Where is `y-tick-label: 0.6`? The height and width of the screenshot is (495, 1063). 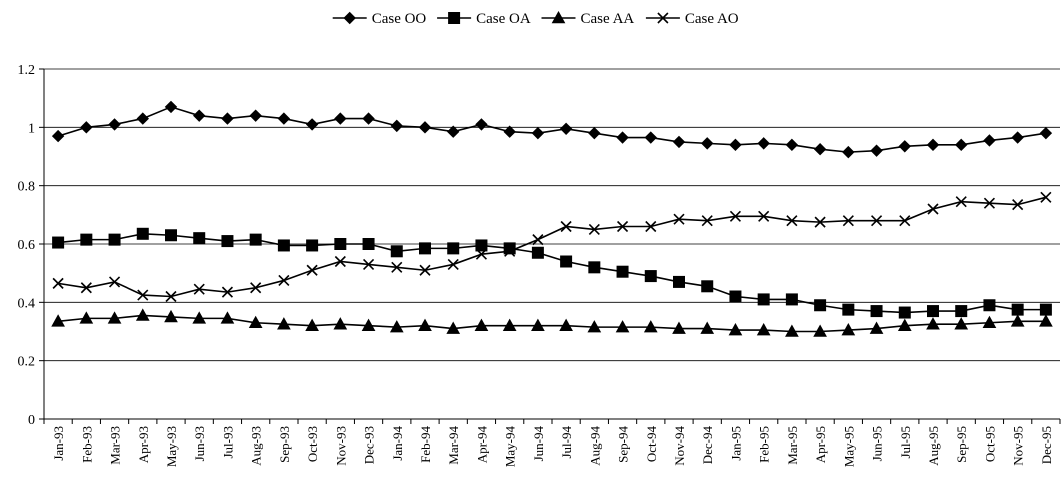
y-tick-label: 0.6 is located at coordinates (27, 245).